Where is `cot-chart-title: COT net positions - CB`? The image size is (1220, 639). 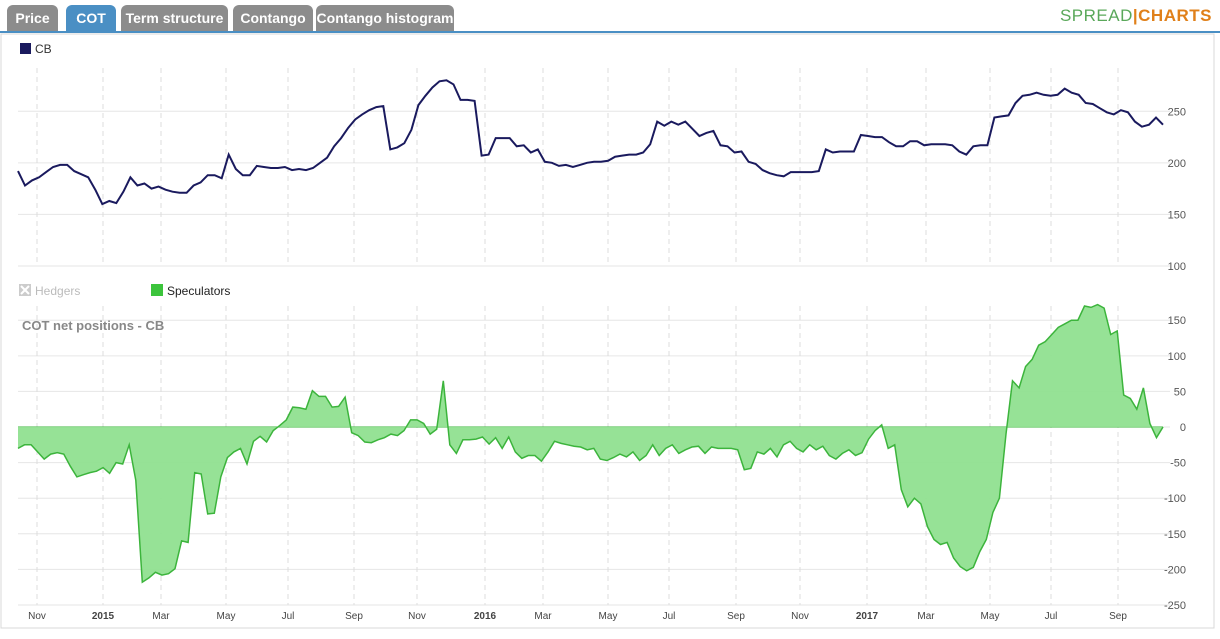
cot-chart-title: COT net positions - CB is located at coordinates (93, 325).